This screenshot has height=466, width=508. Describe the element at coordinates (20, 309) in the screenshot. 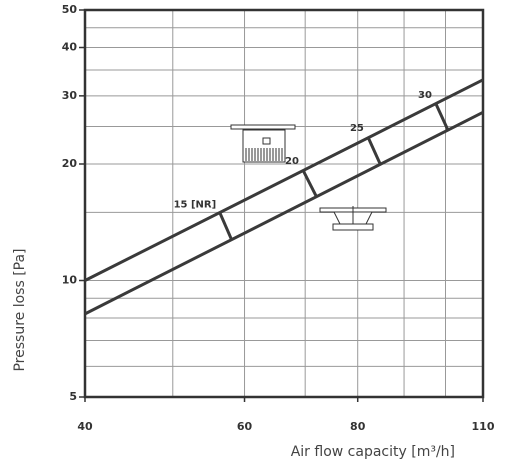

I see `y-axis-title: Pressure loss [Pa]` at that location.